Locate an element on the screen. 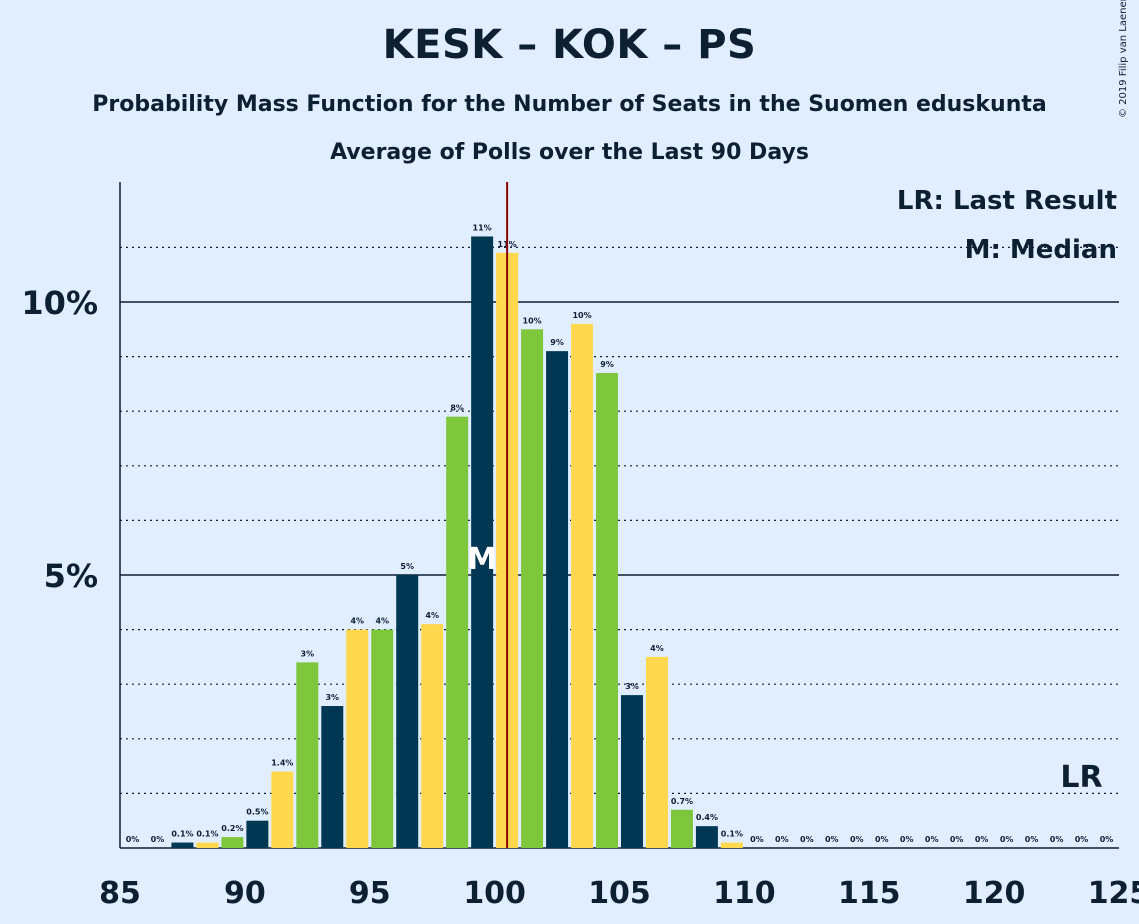  x-tick-label: 95 is located at coordinates (370, 893).